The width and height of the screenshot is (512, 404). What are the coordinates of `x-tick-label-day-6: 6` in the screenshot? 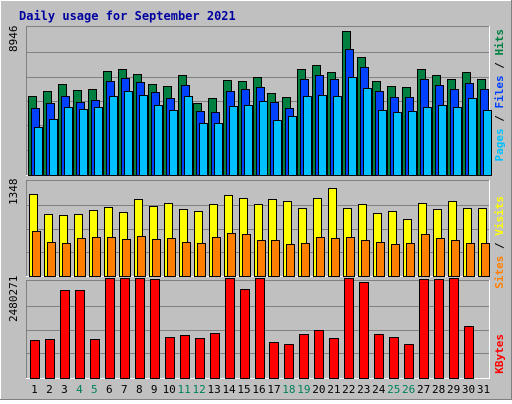 It's located at (109, 389).